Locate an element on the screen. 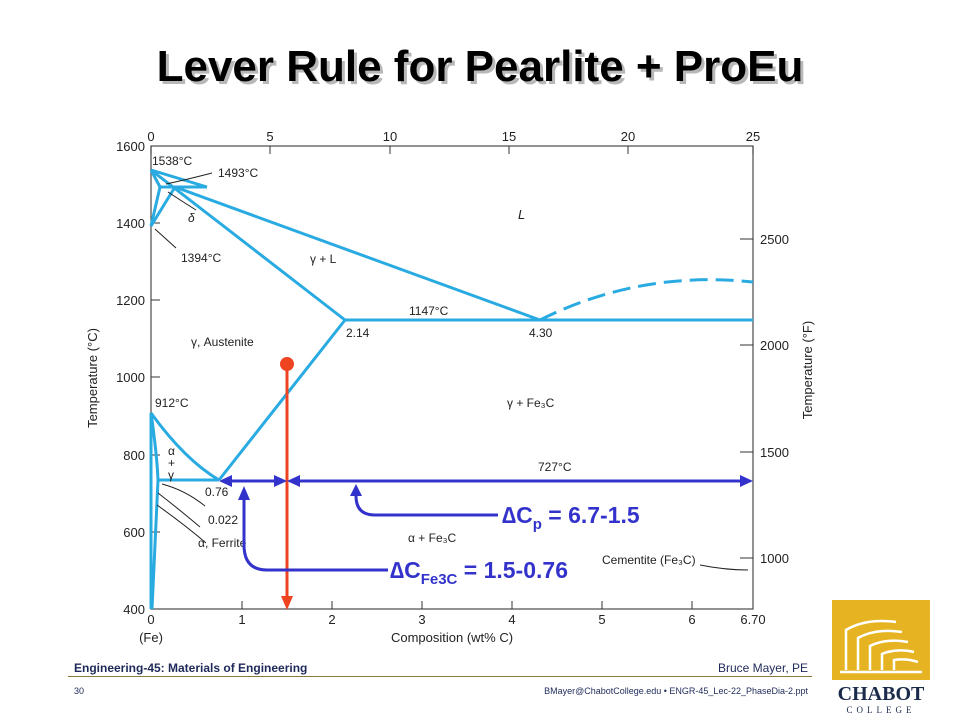 This screenshot has height=720, width=960. top-tick-10: 10 is located at coordinates (390, 136).